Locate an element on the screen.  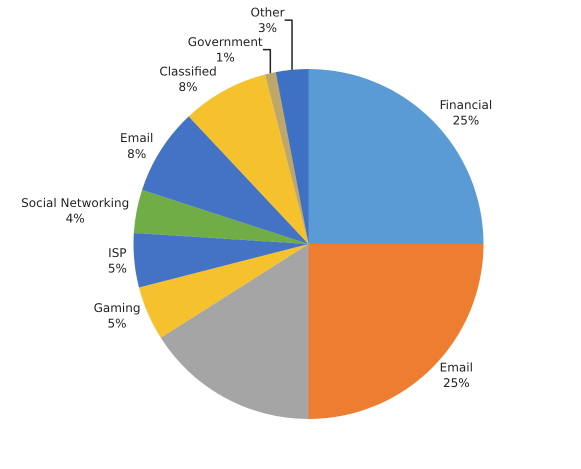
slice-label: Financial is located at coordinates (466, 105).